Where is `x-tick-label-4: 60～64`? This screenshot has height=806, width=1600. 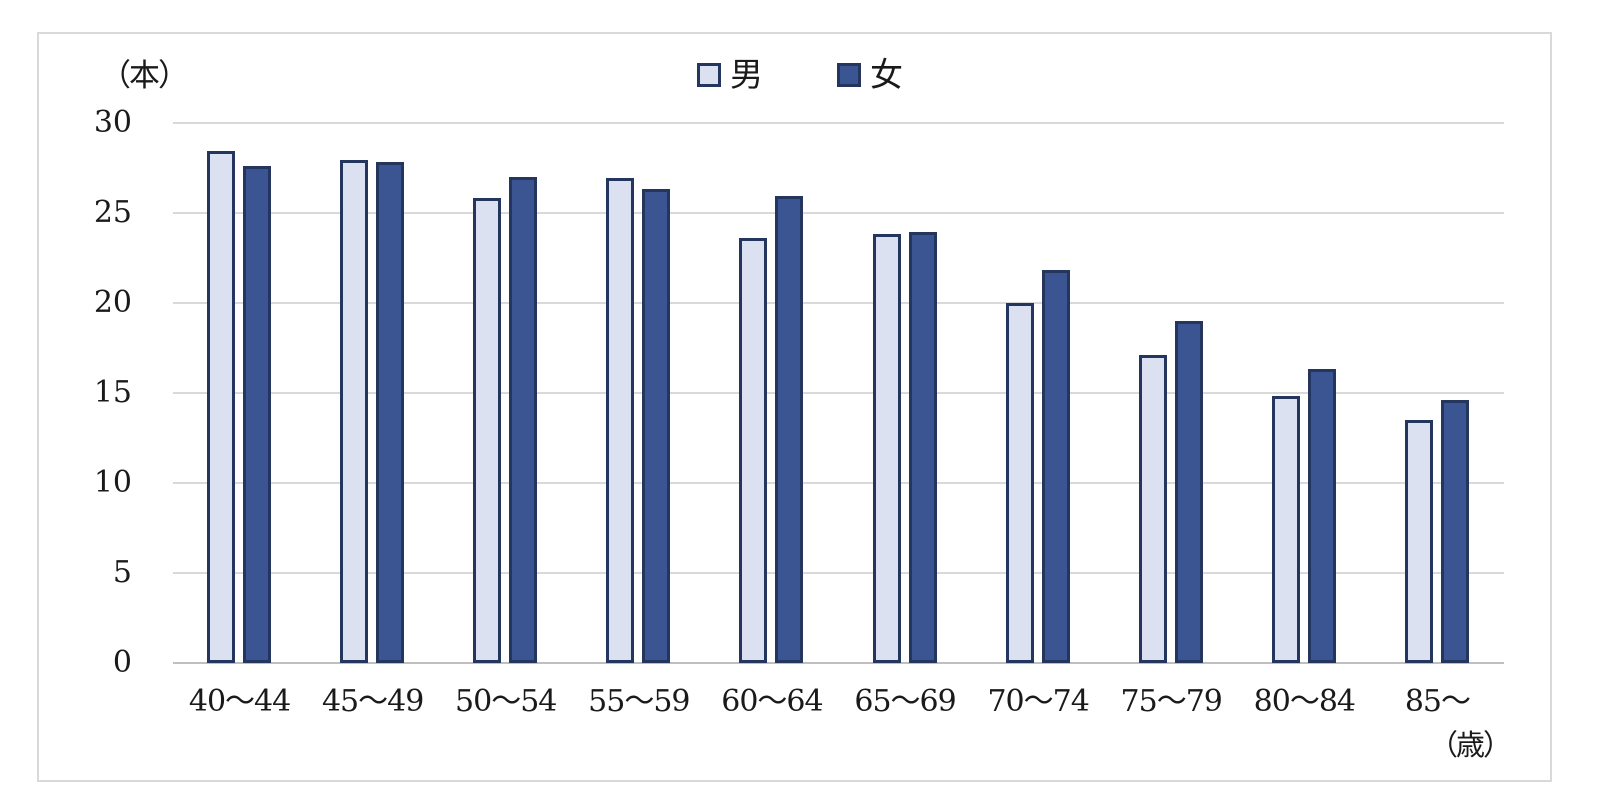
x-tick-label-4: 60～64 is located at coordinates (772, 701).